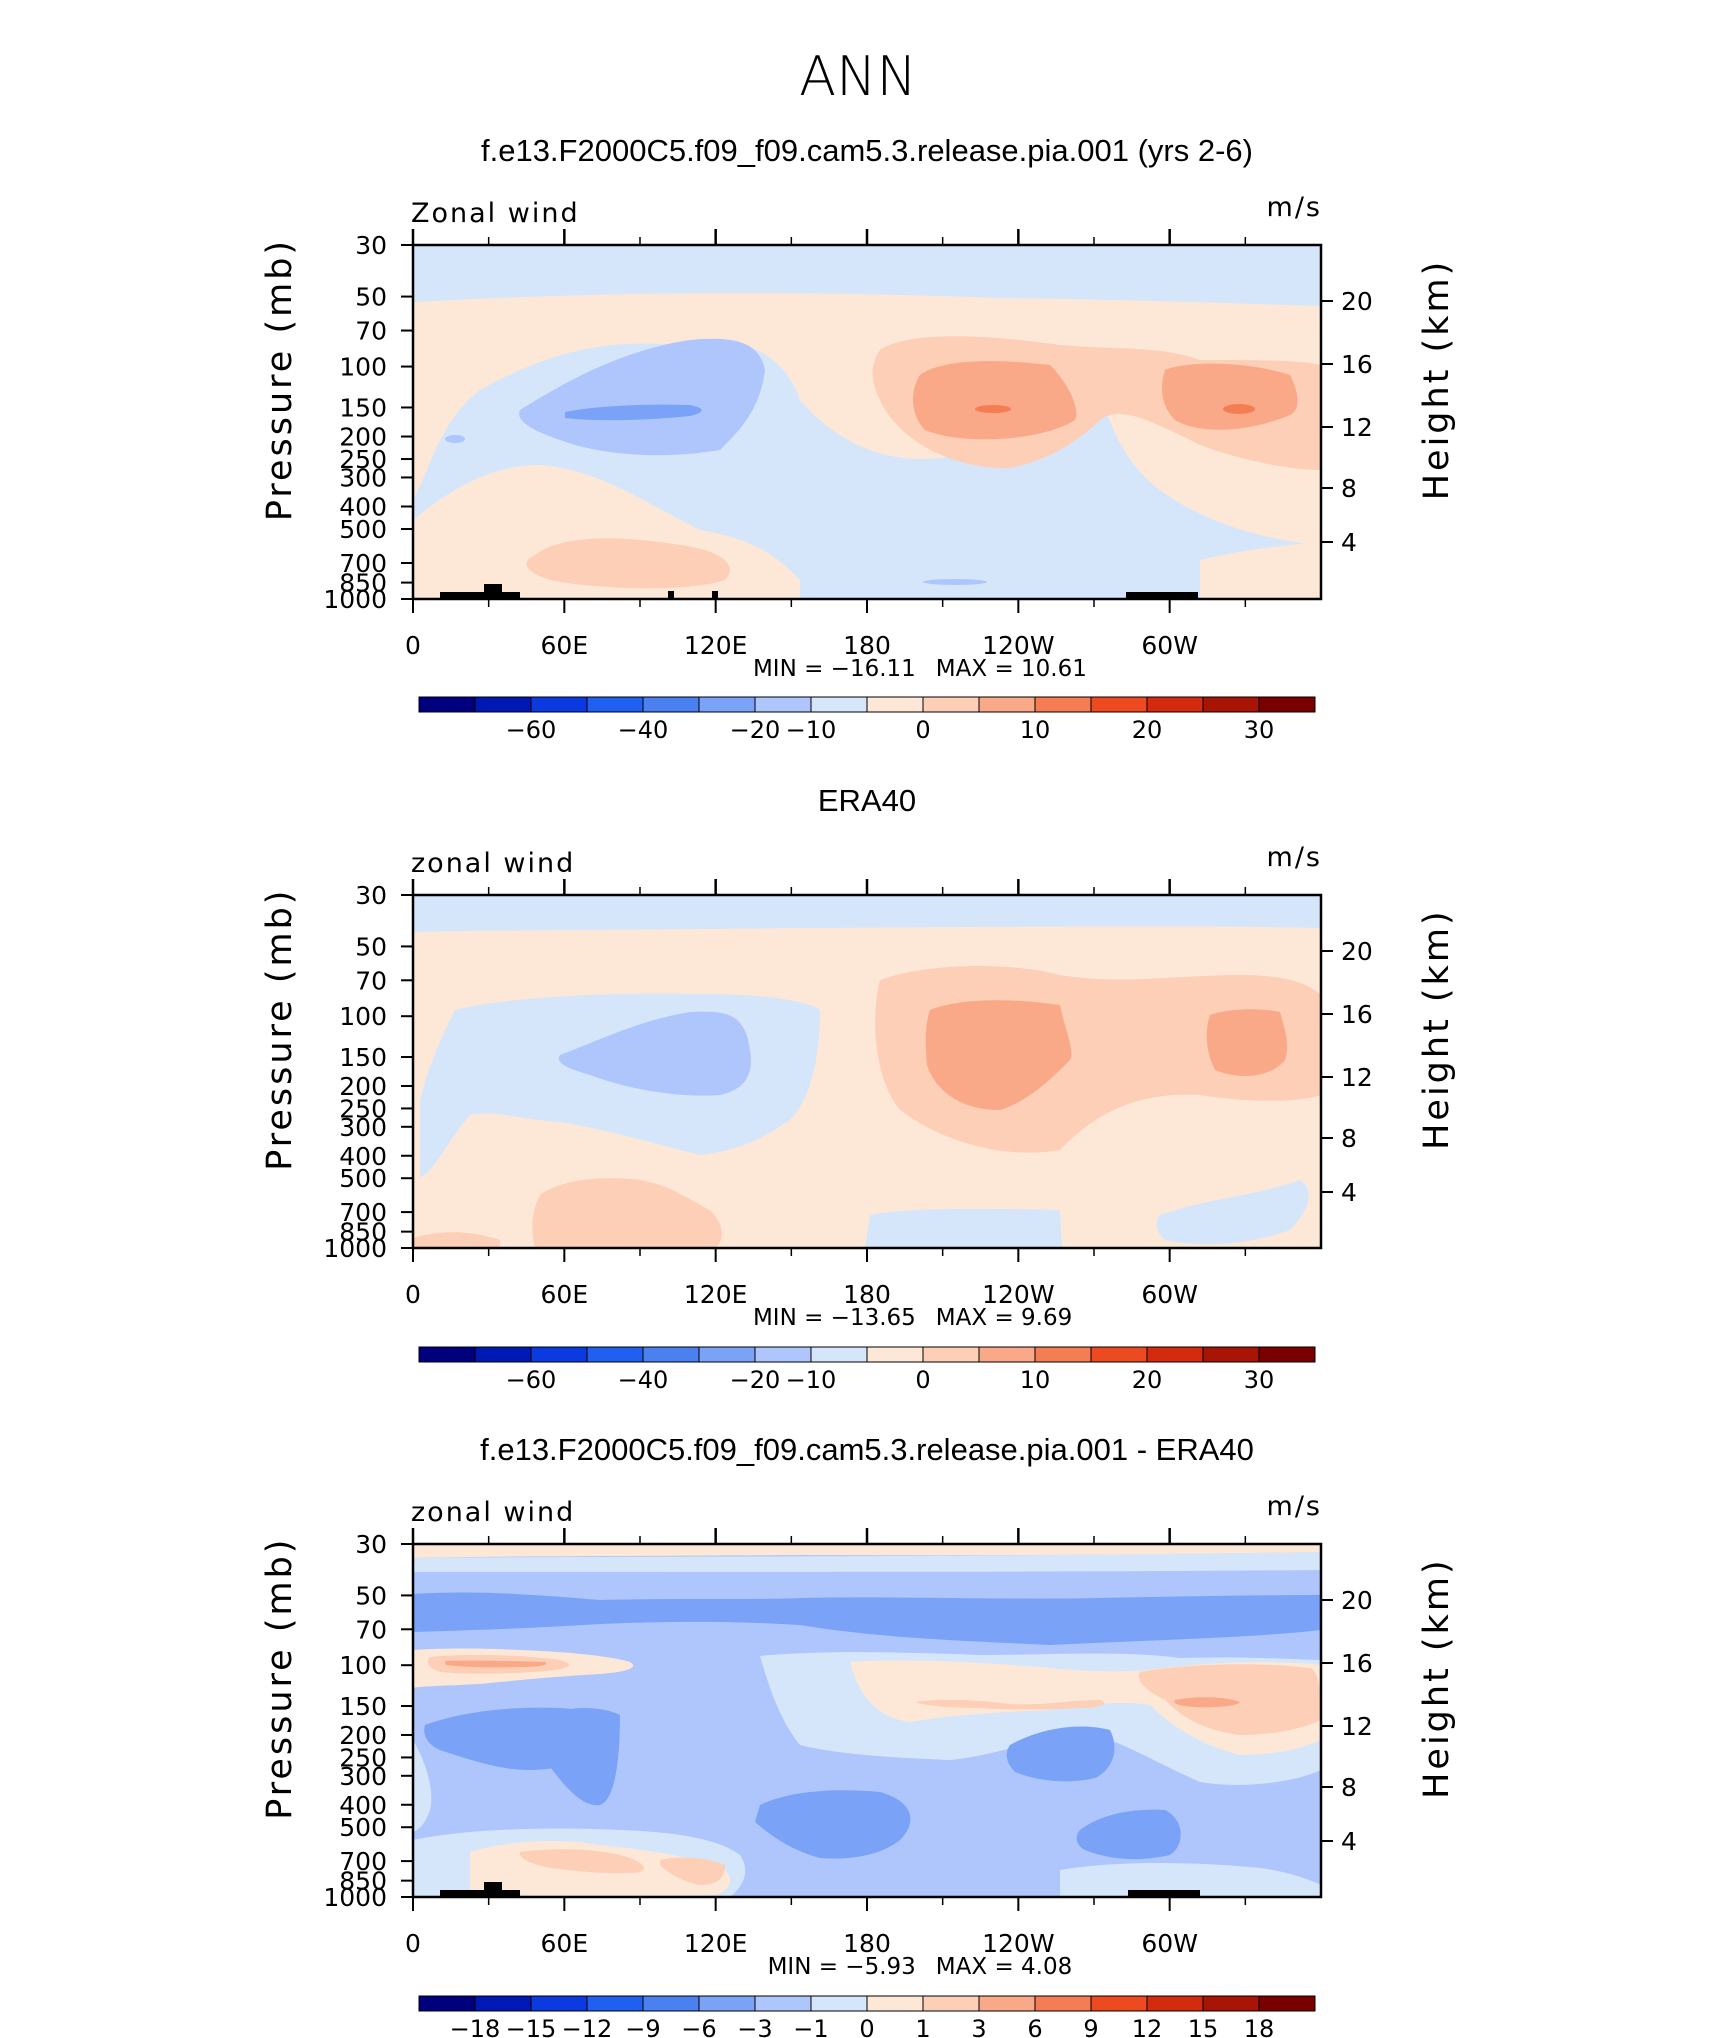 The image size is (1710, 2038). I want to click on colorbar-tick-label: −9, so click(642, 2026).